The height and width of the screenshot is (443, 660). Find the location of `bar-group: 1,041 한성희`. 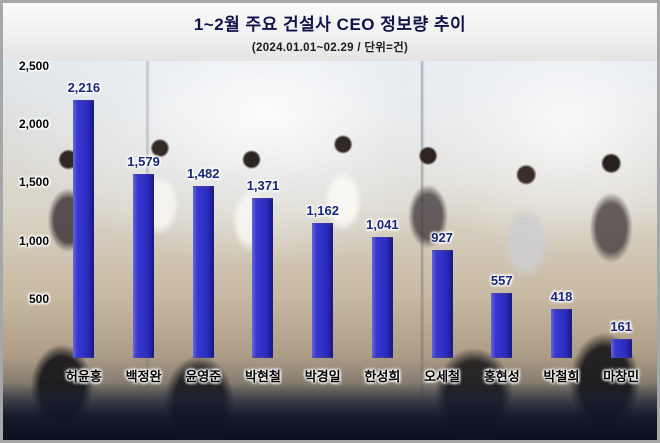

bar-group: 1,041 한성희 is located at coordinates (383, 225).